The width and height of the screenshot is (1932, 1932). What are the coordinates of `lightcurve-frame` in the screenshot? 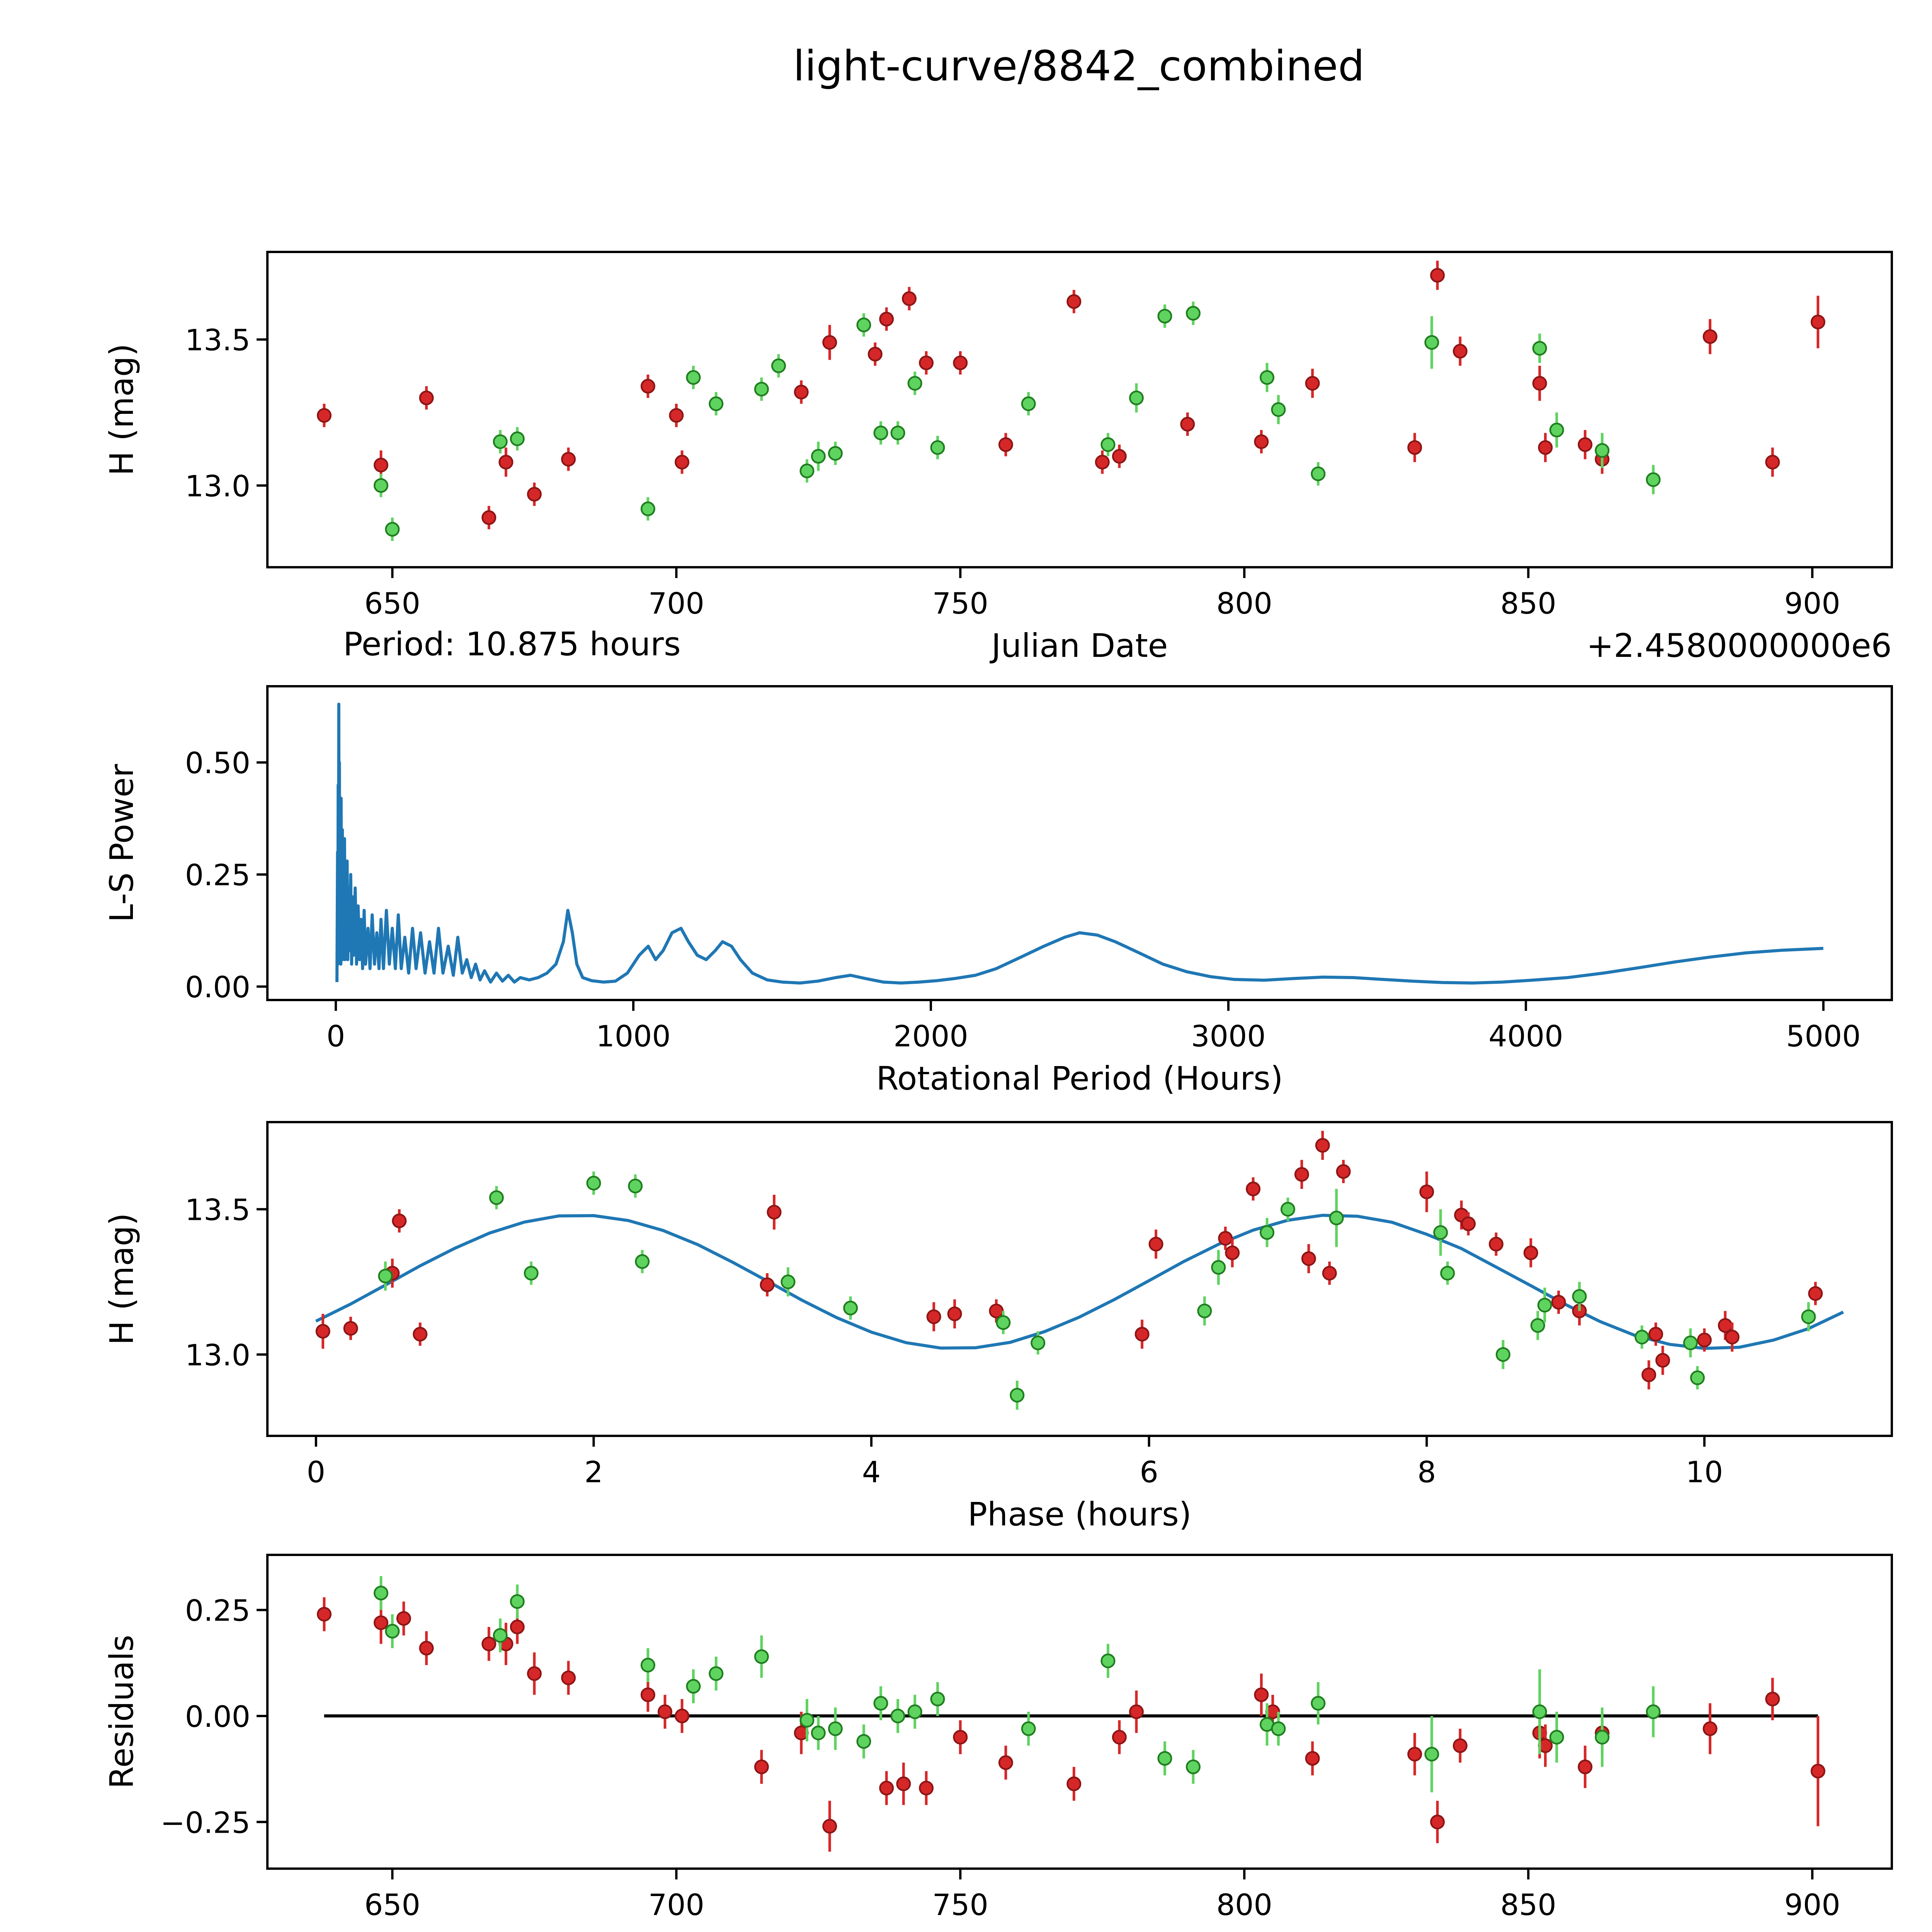 It's located at (1079, 410).